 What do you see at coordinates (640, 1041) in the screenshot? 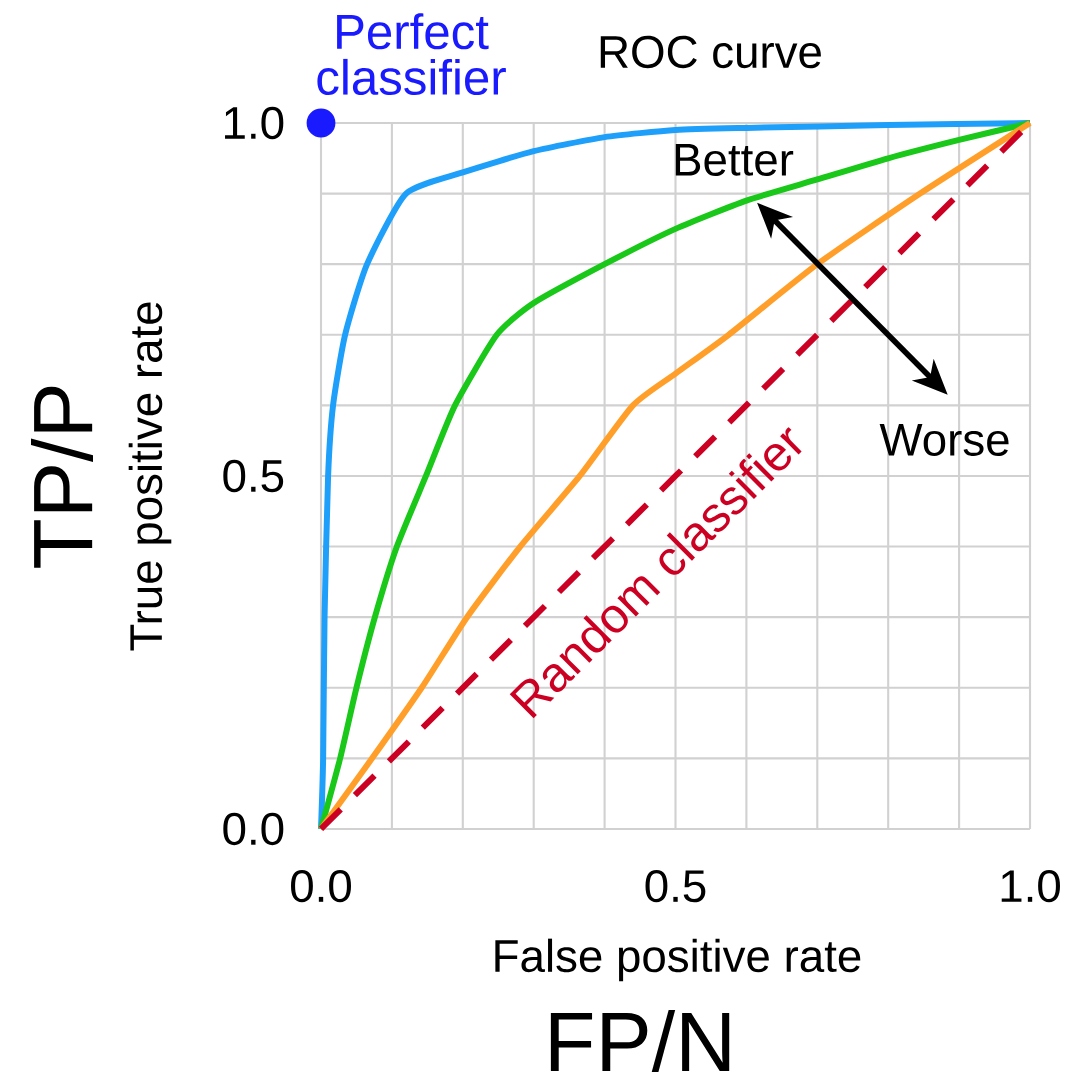
I see `text: FP/N` at bounding box center [640, 1041].